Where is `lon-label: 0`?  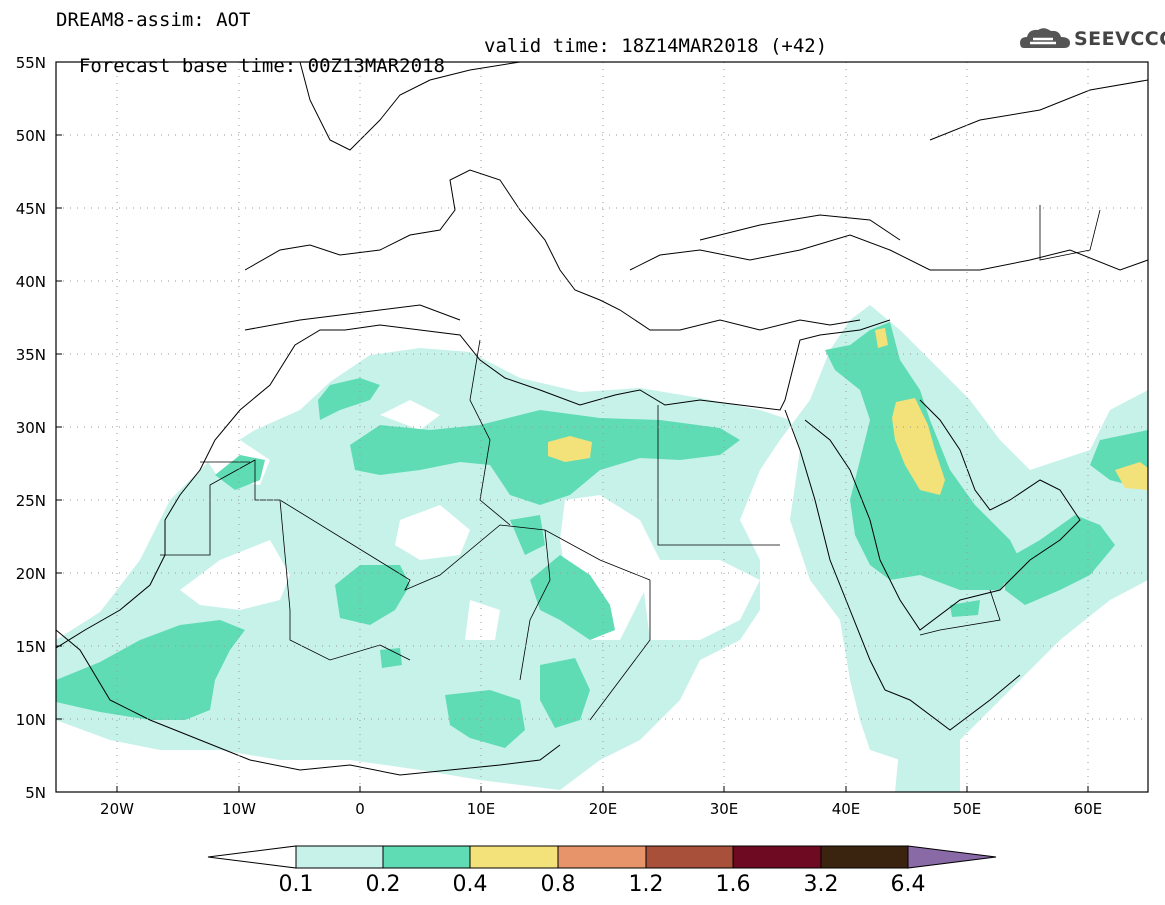
lon-label: 0 is located at coordinates (360, 809).